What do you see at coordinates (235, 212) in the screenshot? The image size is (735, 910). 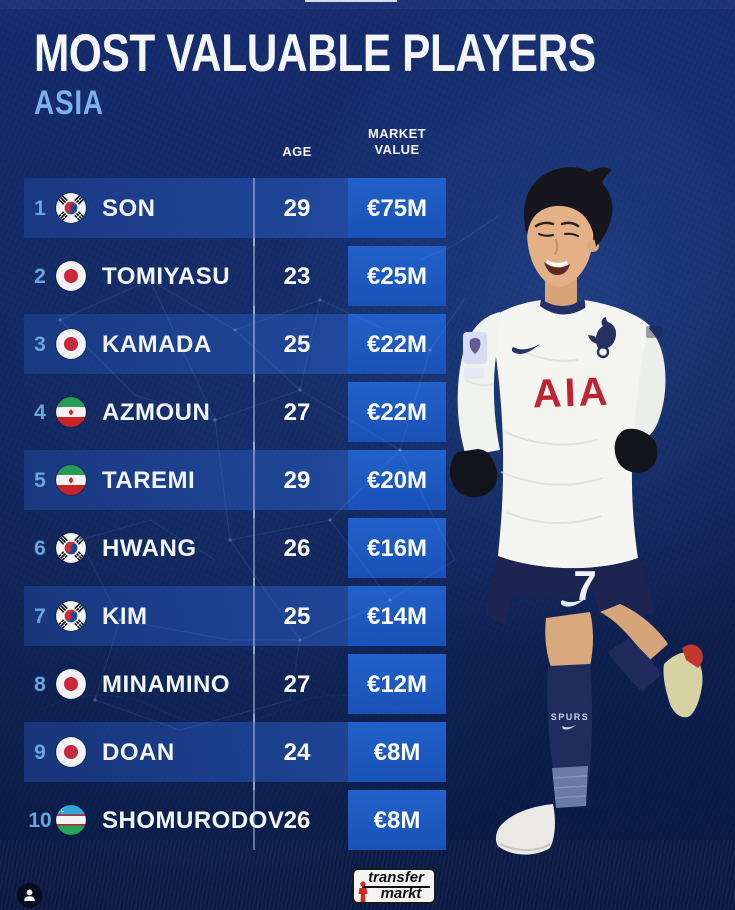 I see `table-row: 1 SON 29 €75M` at bounding box center [235, 212].